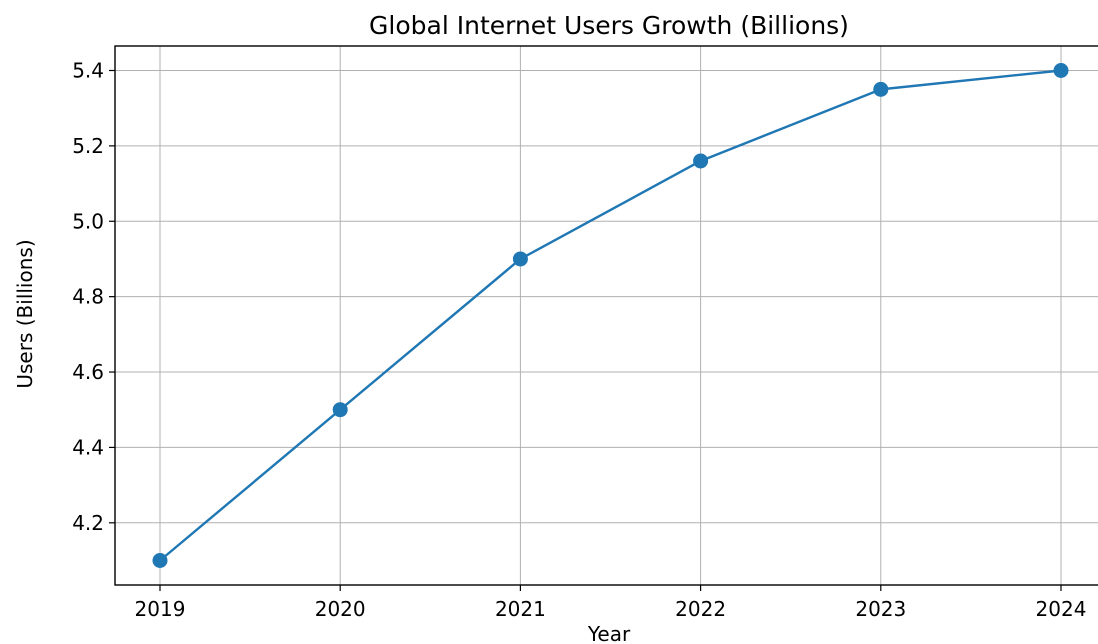  I want to click on x-tick-label: 2021, so click(520, 609).